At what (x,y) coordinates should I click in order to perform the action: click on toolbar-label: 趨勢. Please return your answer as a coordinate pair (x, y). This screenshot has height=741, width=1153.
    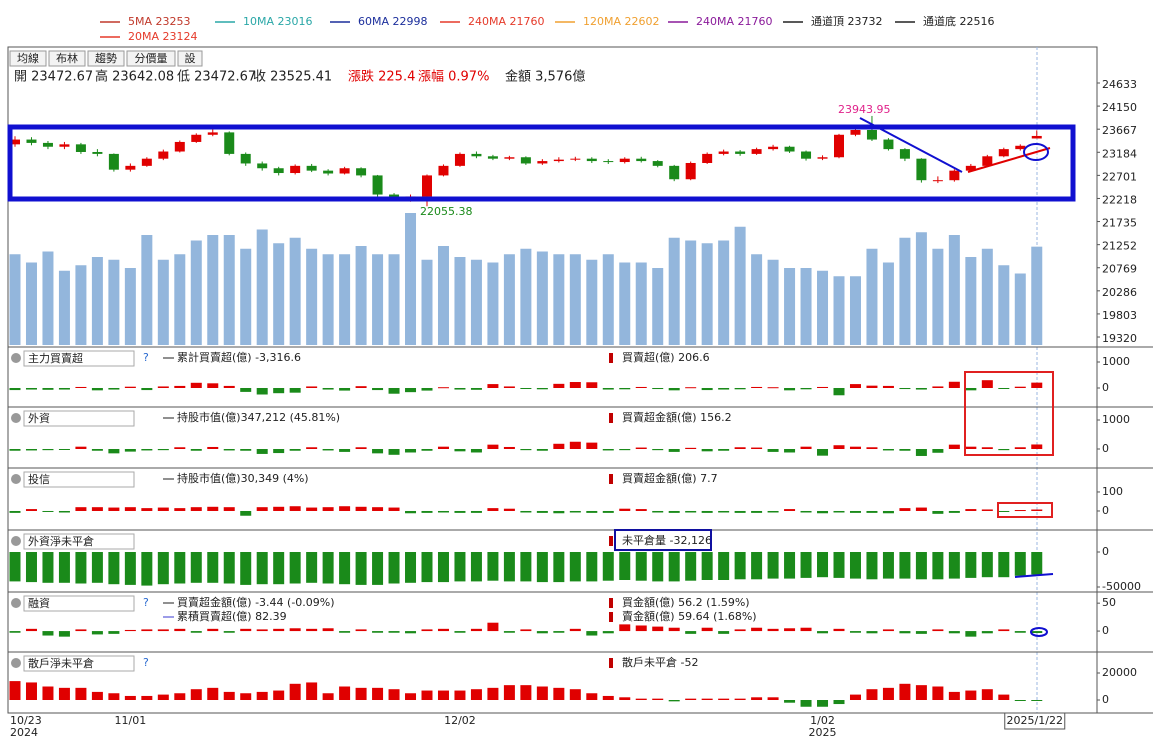
    Looking at the image, I should click on (106, 58).